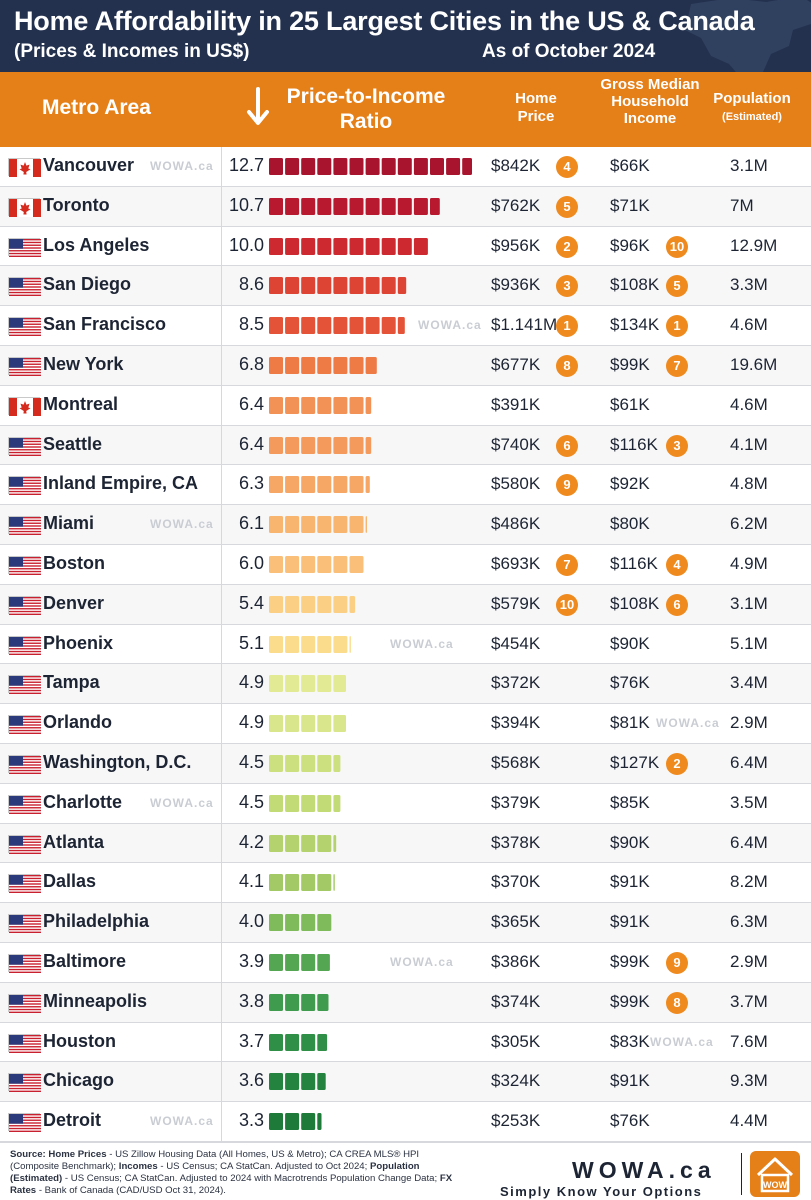 The height and width of the screenshot is (1200, 811). I want to click on table-row: San Diego 8.6 $936K 3 $108K 5 3.3M, so click(405, 286).